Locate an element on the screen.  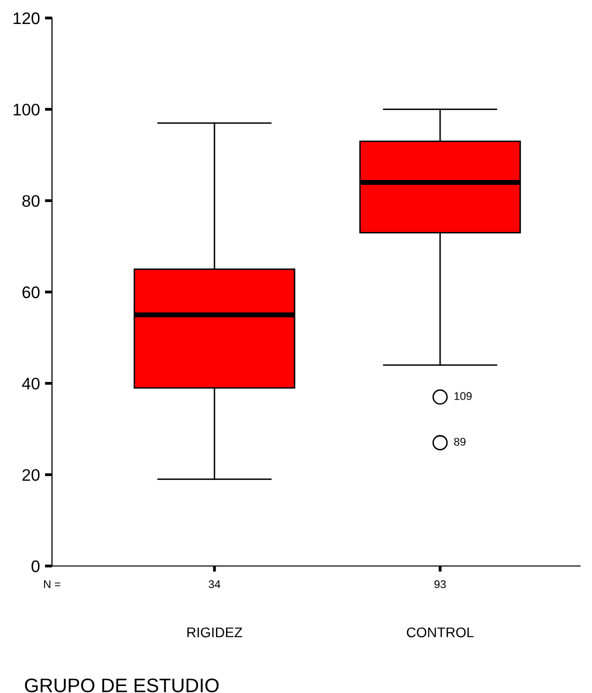
y-tick-label: 100 is located at coordinates (27, 110).